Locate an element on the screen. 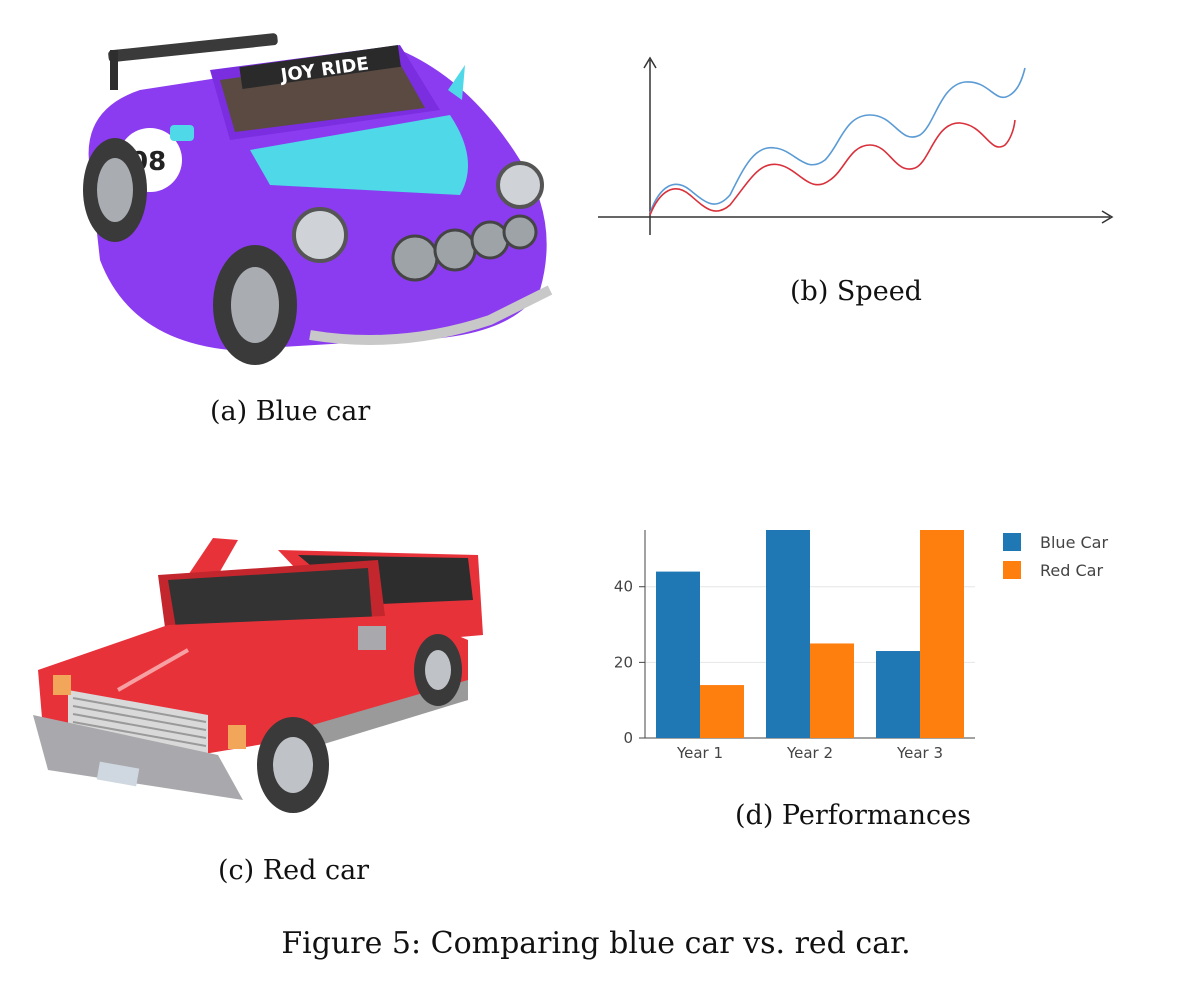 The image size is (1192, 1006). x-tick-label: Year 3 is located at coordinates (919, 753).